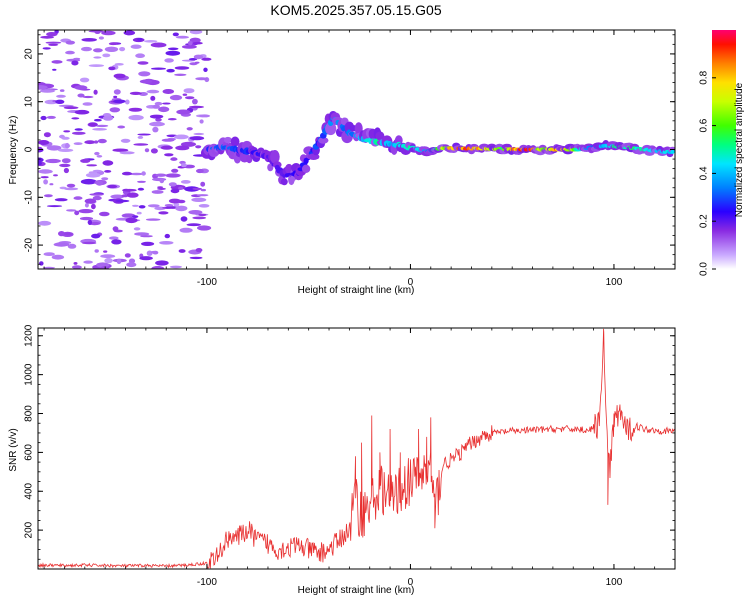 The image size is (750, 600). Describe the element at coordinates (29, 452) in the screenshot. I see `y-tick-label: 600` at that location.